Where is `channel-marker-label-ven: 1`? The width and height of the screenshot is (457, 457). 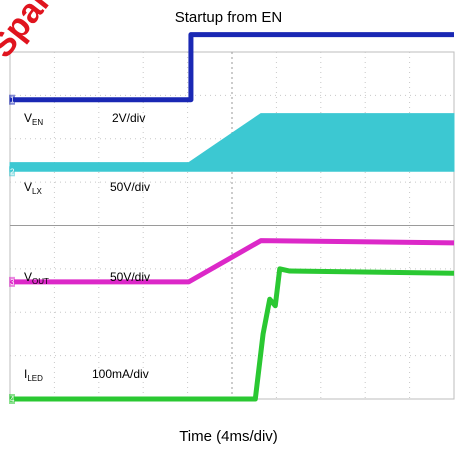 channel-marker-label-ven: 1 is located at coordinates (12, 100).